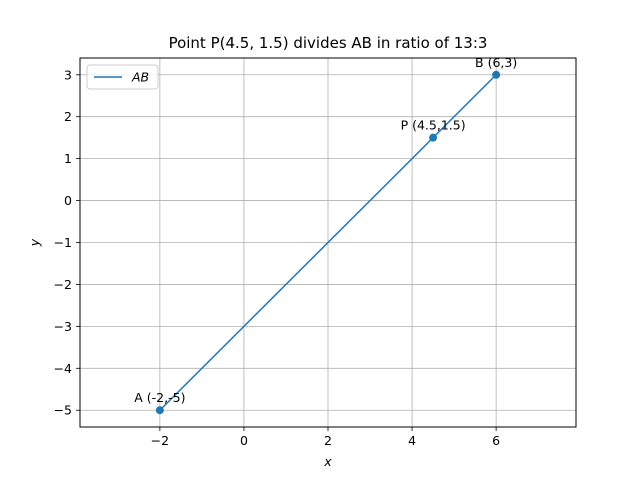 This screenshot has height=480, width=640. Describe the element at coordinates (328, 440) in the screenshot. I see `x-tick-label: 2` at that location.